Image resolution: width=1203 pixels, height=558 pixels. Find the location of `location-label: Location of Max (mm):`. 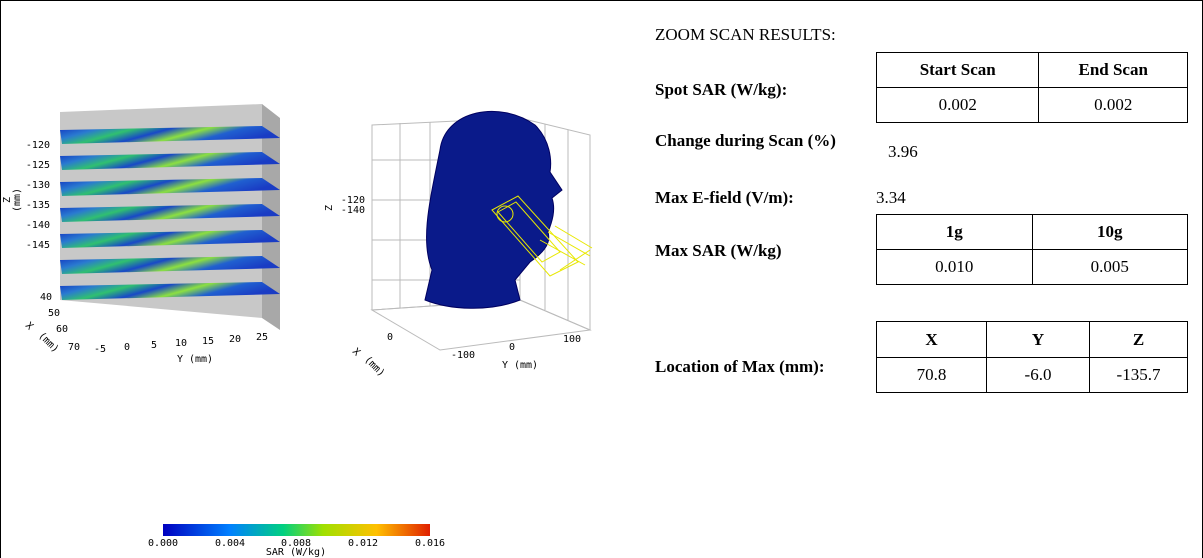

location-label: Location of Max (mm): is located at coordinates (740, 366).